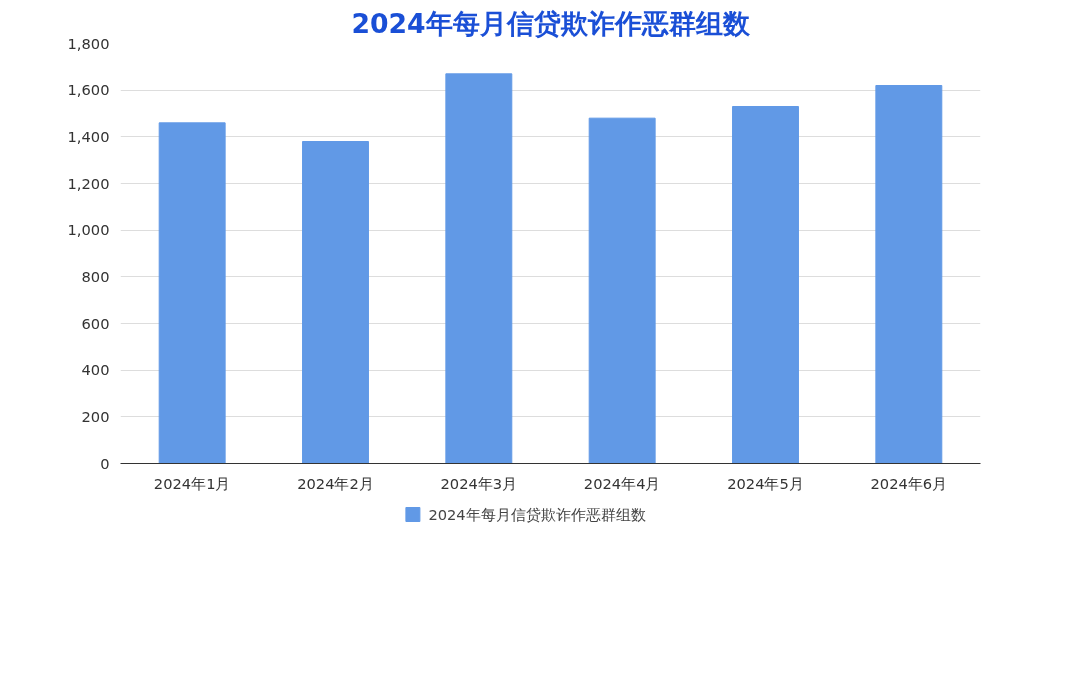 The width and height of the screenshot is (1080, 694). I want to click on y-tick-label: 800, so click(95, 276).